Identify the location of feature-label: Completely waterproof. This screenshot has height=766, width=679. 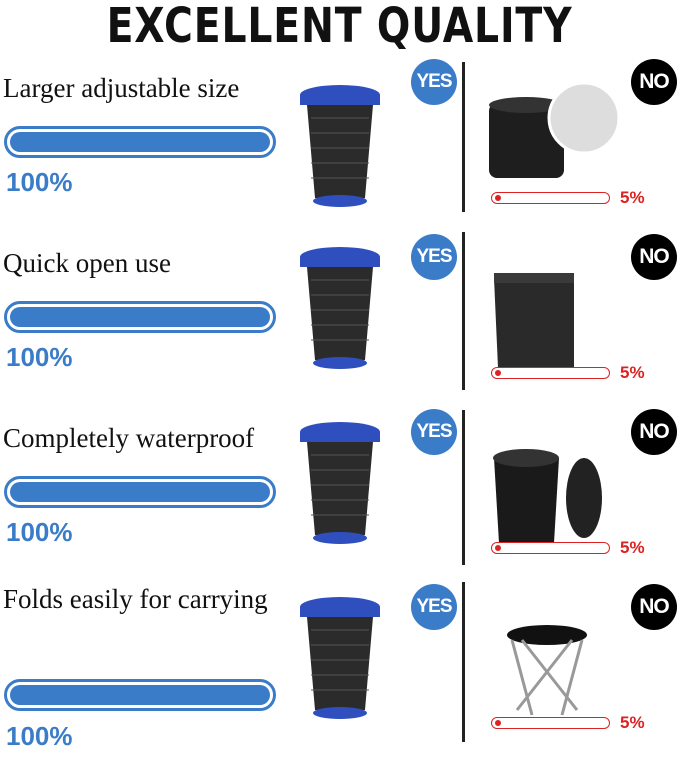
(129, 438).